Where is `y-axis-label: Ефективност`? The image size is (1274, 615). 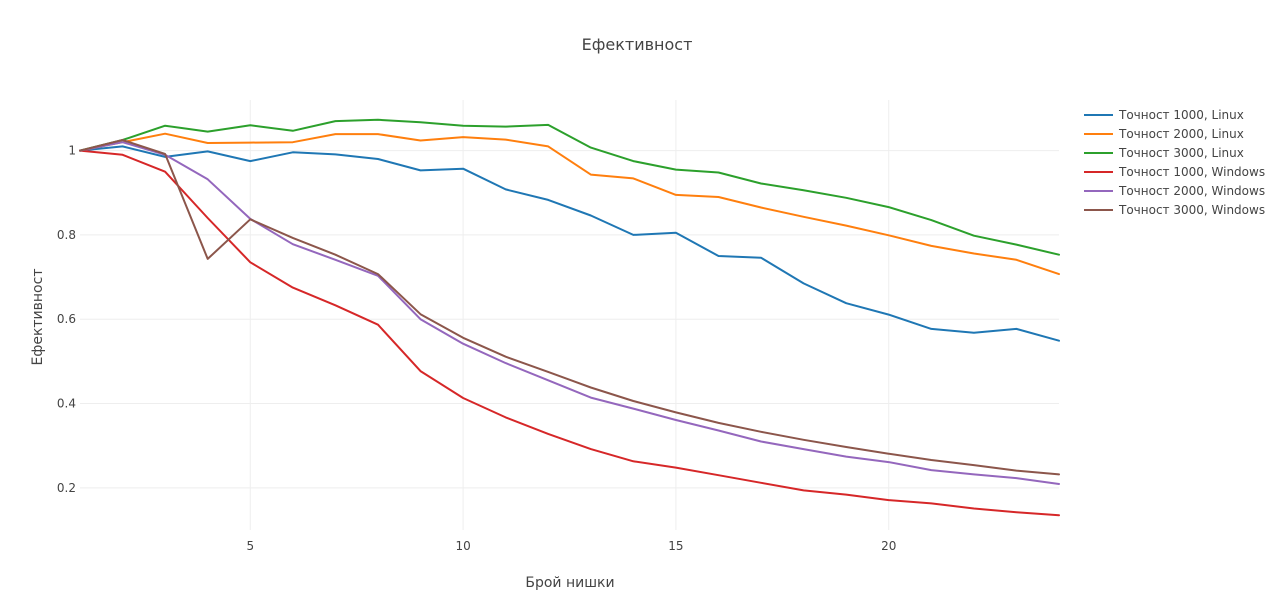
y-axis-label: Ефективност is located at coordinates (38, 317).